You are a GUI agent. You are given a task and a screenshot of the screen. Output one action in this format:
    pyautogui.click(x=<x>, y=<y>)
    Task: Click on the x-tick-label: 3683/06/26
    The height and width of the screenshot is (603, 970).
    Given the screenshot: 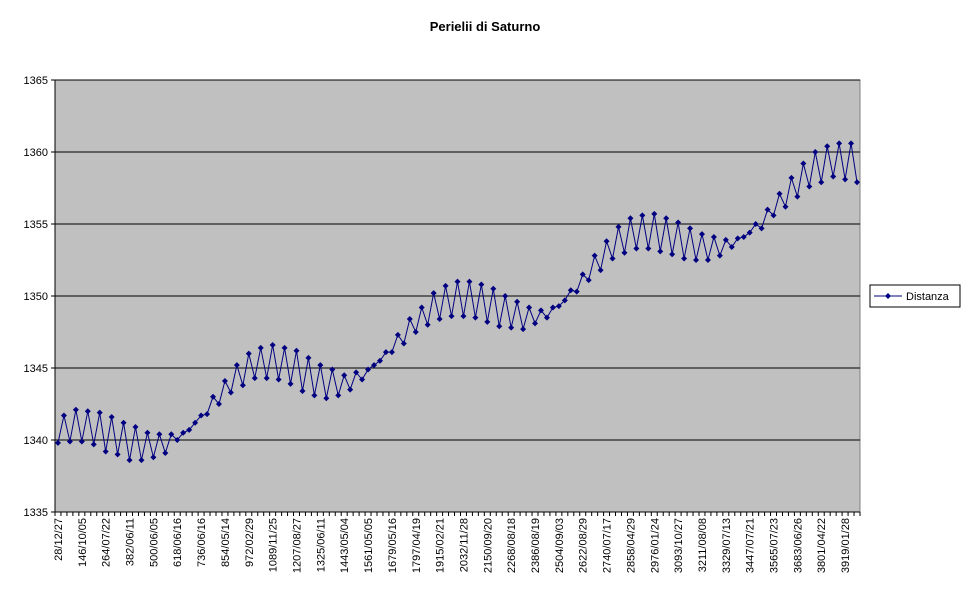 What is the action you would take?
    pyautogui.click(x=798, y=545)
    